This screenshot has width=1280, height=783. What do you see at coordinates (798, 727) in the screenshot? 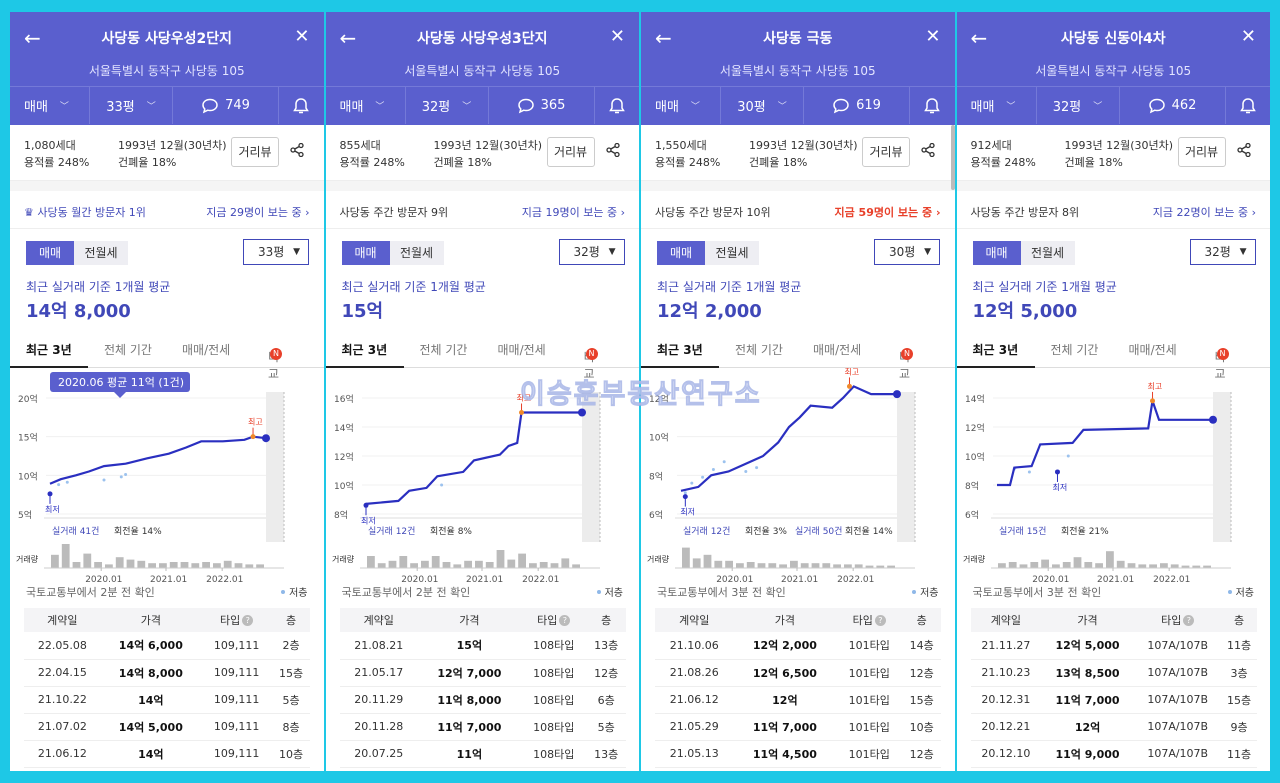
I see `table-row: 21.05.29 11억 7,000 101타입 10층` at bounding box center [798, 727].